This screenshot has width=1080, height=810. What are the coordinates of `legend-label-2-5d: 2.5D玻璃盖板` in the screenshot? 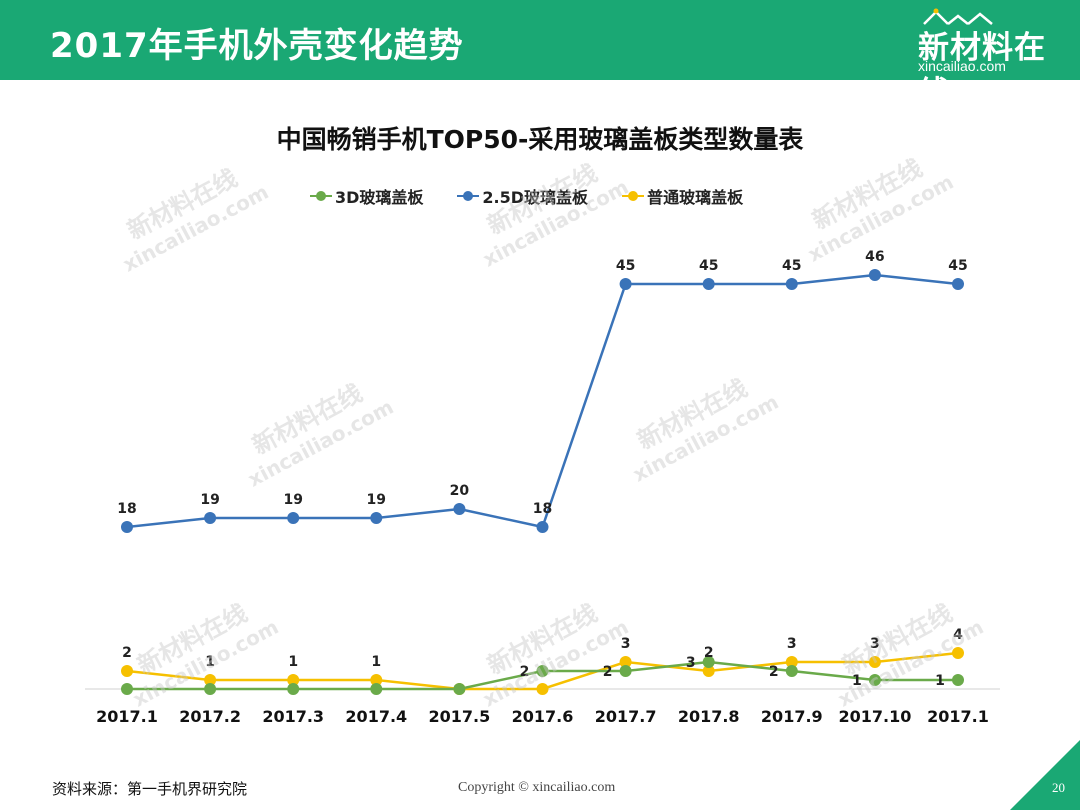 It's located at (535, 197).